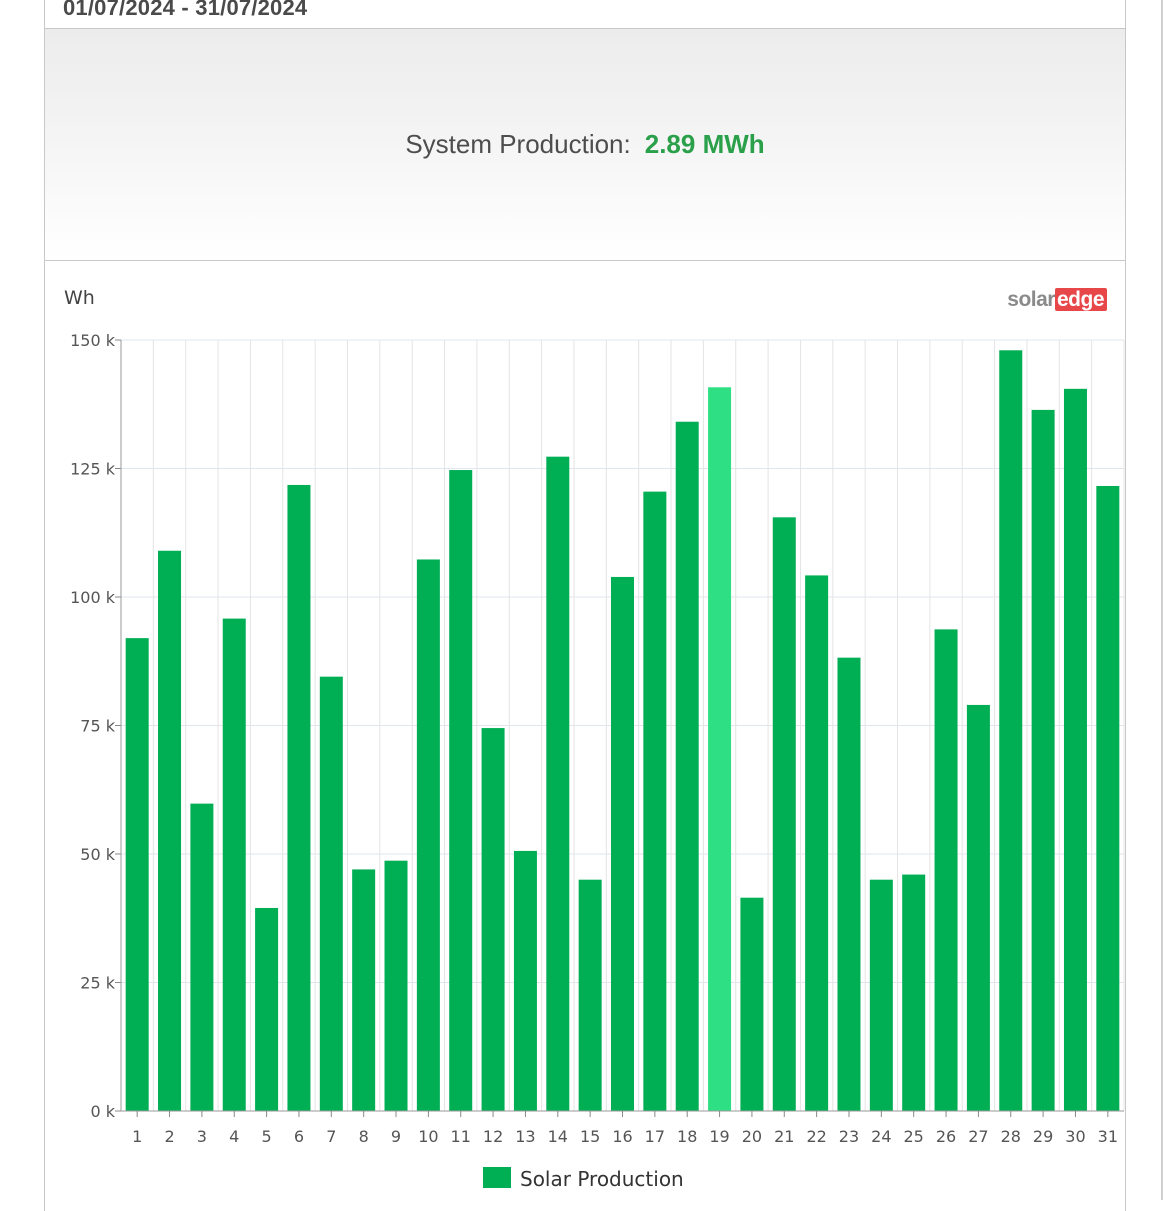 The image size is (1163, 1211). What do you see at coordinates (590, 1136) in the screenshot?
I see `x-tick-label: 15` at bounding box center [590, 1136].